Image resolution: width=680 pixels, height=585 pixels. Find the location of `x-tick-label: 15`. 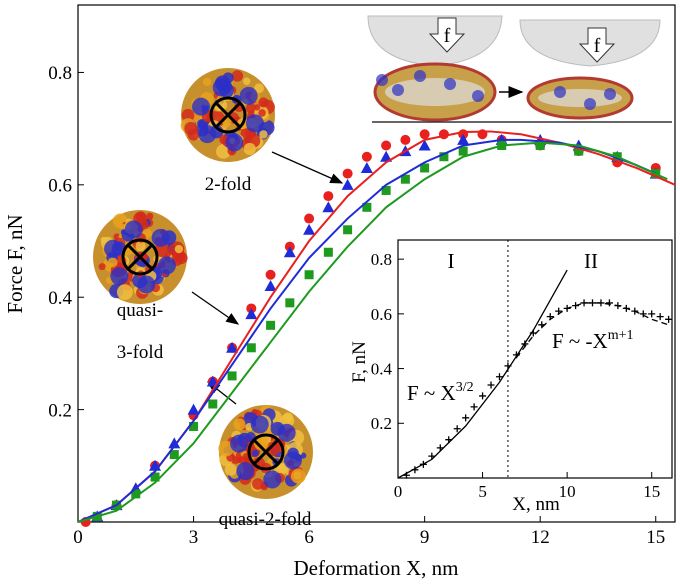

x-tick-label: 15 is located at coordinates (651, 491).